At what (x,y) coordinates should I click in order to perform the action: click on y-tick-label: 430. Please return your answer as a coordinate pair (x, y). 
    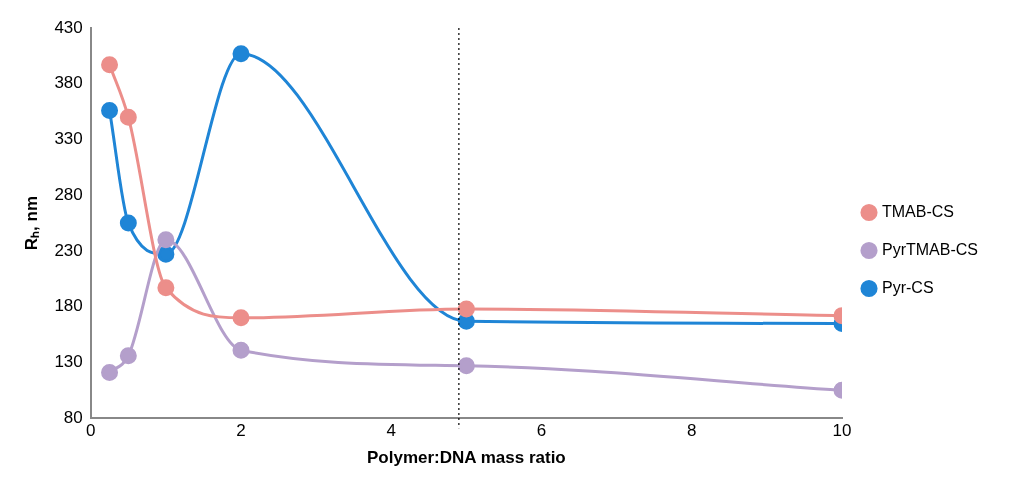
    Looking at the image, I should click on (68, 27).